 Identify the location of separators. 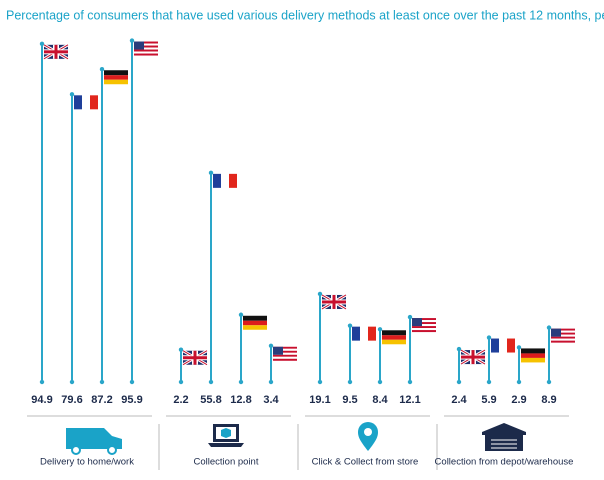
(298, 442).